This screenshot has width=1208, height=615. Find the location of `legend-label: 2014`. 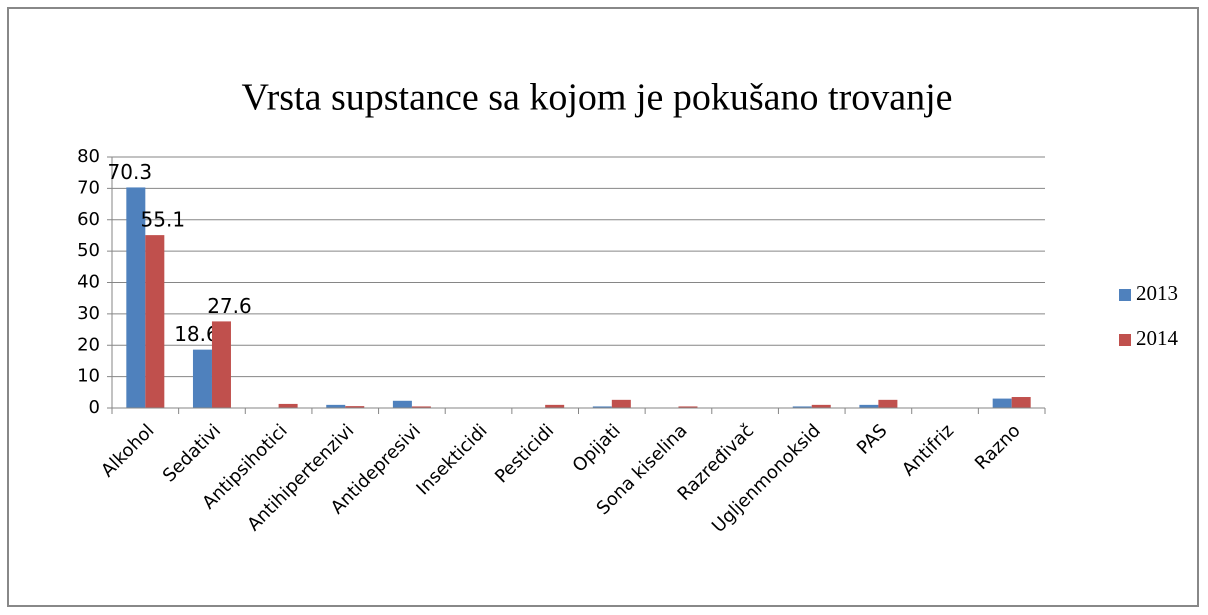

legend-label: 2014 is located at coordinates (1157, 338).